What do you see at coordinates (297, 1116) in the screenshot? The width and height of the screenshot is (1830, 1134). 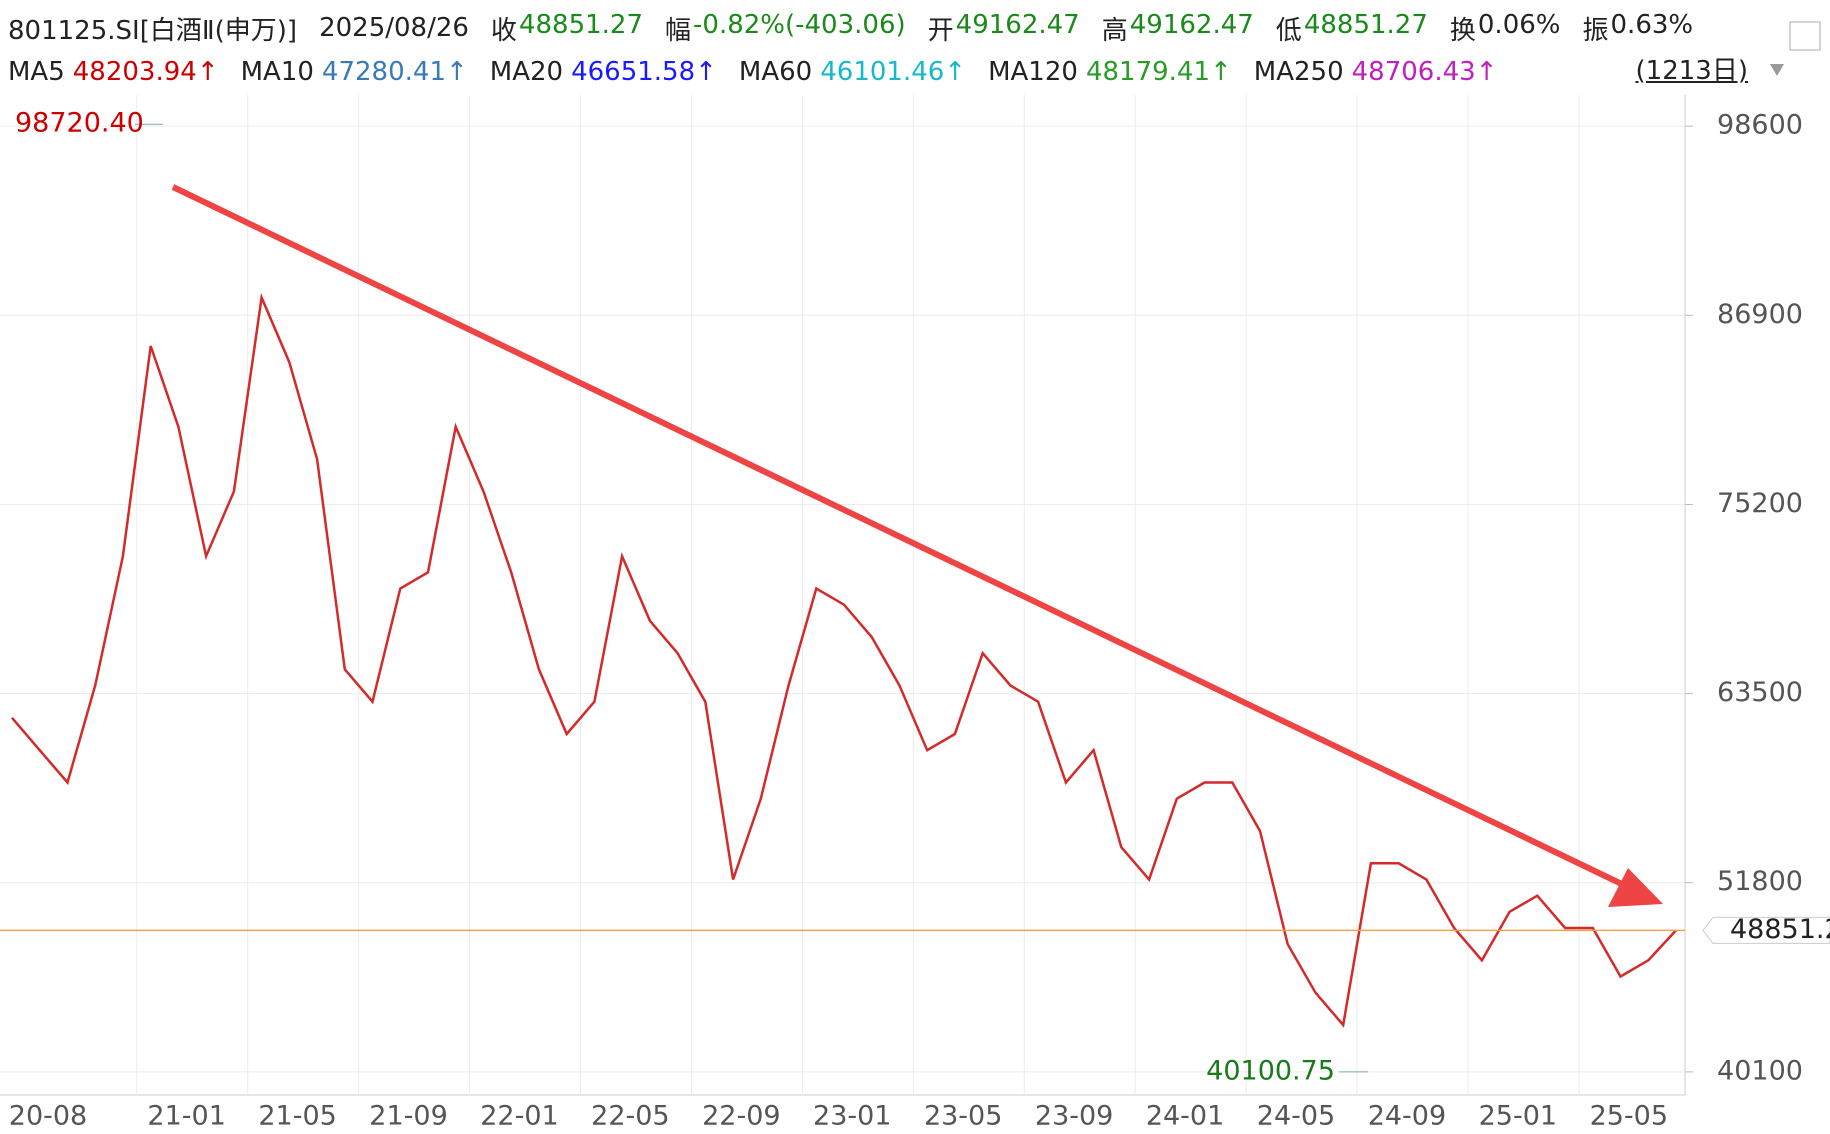 I see `x-tick-label: 21-05` at bounding box center [297, 1116].